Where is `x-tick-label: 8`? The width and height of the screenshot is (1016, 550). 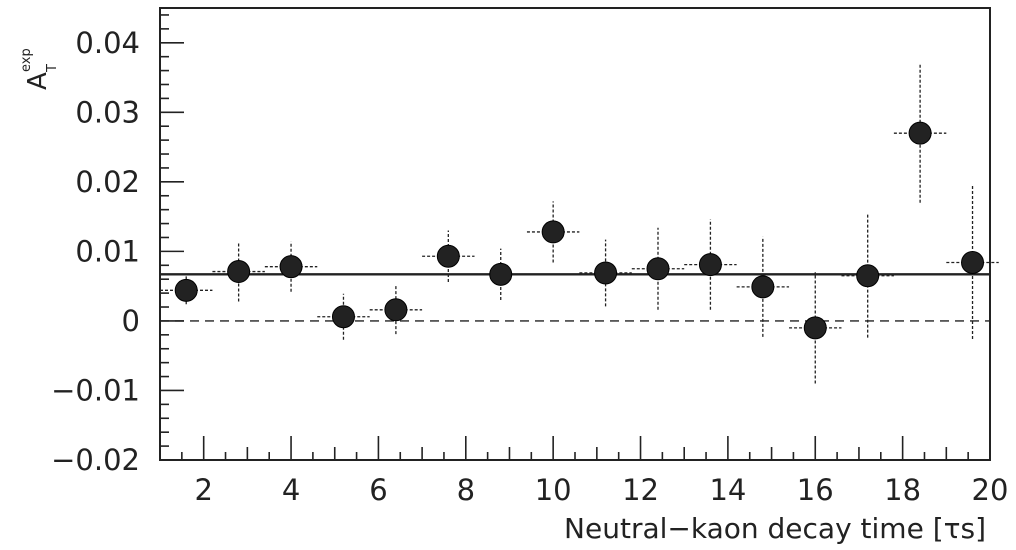 x-tick-label: 8 is located at coordinates (466, 490).